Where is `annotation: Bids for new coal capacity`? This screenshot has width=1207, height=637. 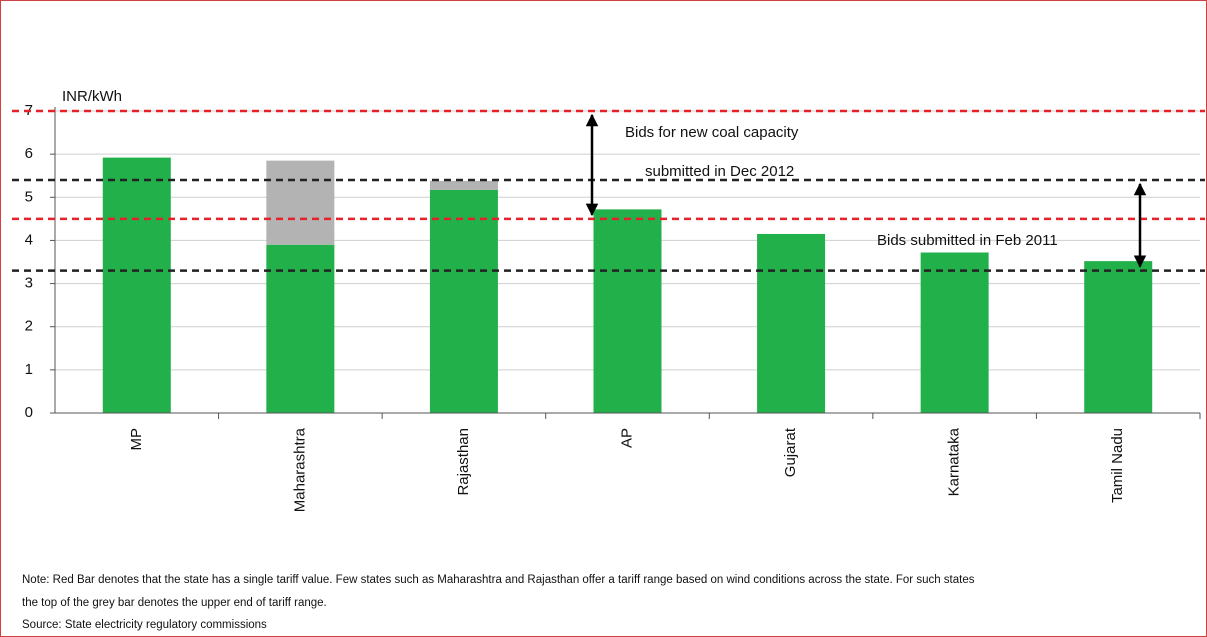 annotation: Bids for new coal capacity is located at coordinates (712, 132).